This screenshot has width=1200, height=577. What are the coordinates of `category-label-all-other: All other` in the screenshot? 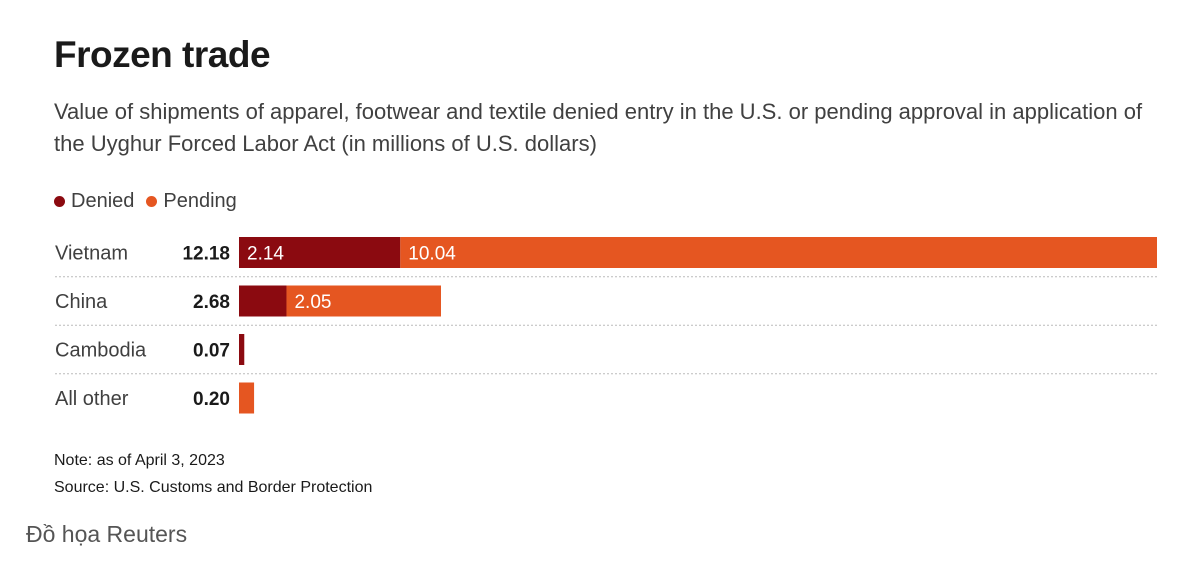 It's located at (92, 399).